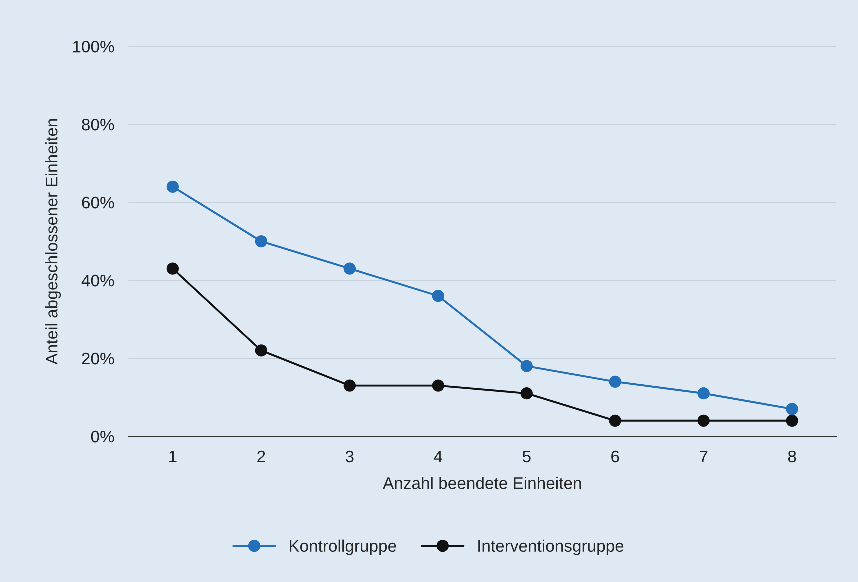  I want to click on x-tick-label: 8, so click(792, 456).